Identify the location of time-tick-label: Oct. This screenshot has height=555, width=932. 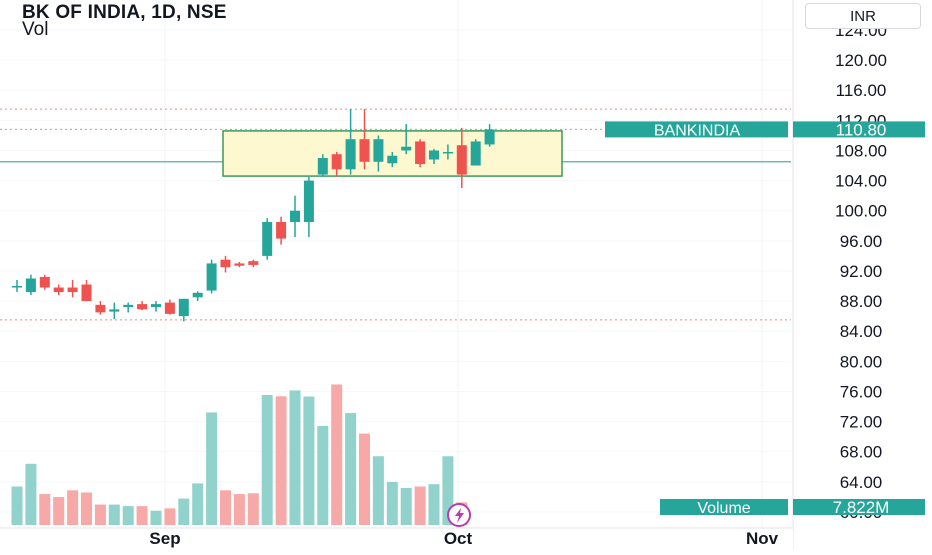
(458, 538).